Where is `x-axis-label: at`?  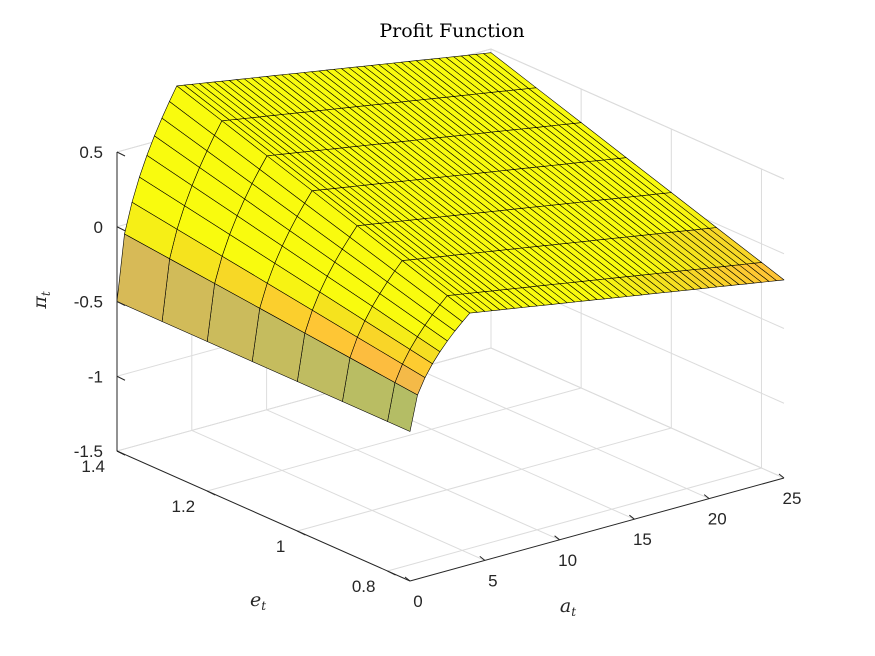 x-axis-label: at is located at coordinates (568, 607).